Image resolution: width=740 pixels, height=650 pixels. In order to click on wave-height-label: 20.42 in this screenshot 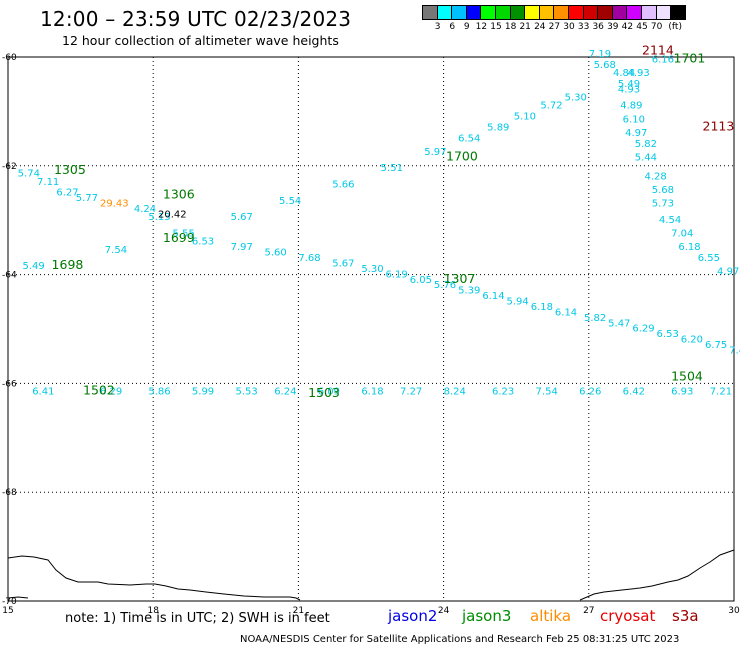, I will do `click(172, 214)`.